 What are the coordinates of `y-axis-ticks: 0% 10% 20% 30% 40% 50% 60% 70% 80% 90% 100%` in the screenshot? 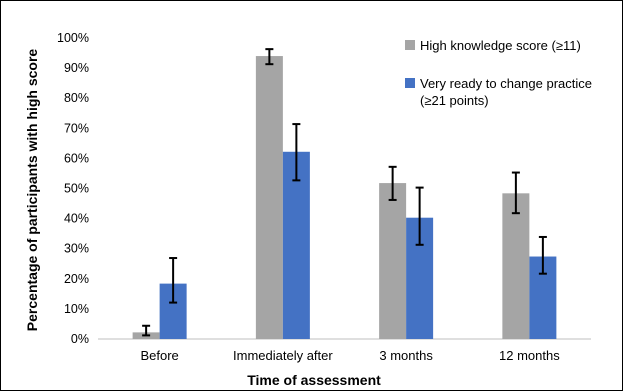 It's located at (73, 188).